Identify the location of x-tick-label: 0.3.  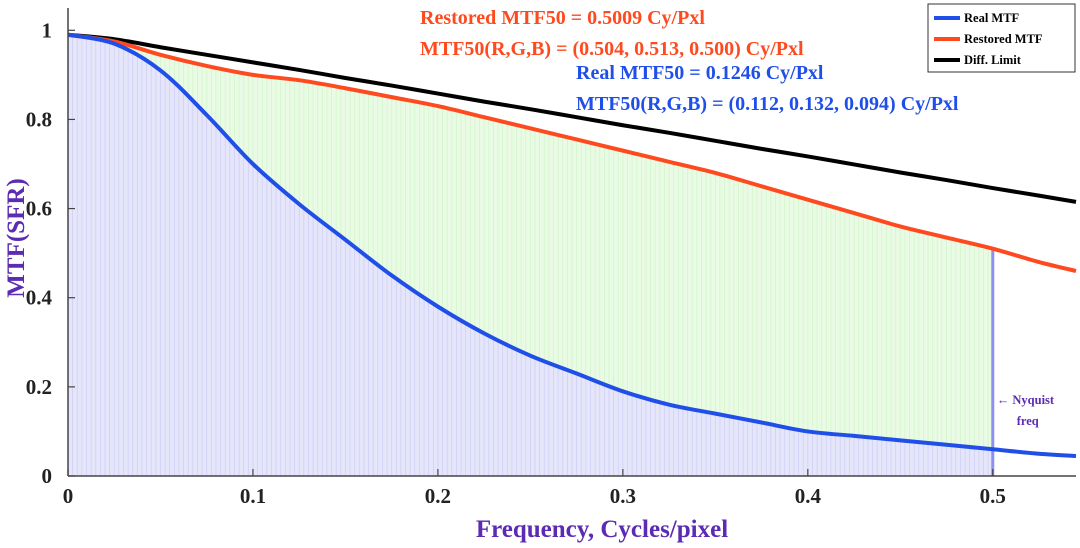
(623, 496).